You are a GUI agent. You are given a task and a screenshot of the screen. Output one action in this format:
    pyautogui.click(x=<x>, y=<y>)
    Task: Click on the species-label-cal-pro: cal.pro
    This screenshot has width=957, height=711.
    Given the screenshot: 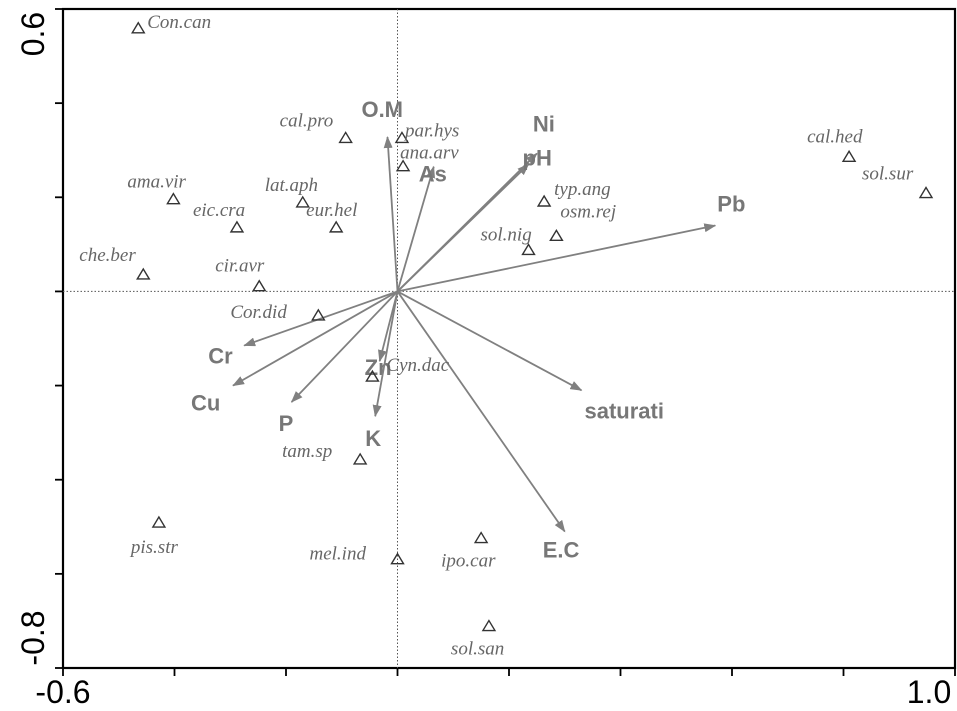 What is the action you would take?
    pyautogui.click(x=307, y=120)
    